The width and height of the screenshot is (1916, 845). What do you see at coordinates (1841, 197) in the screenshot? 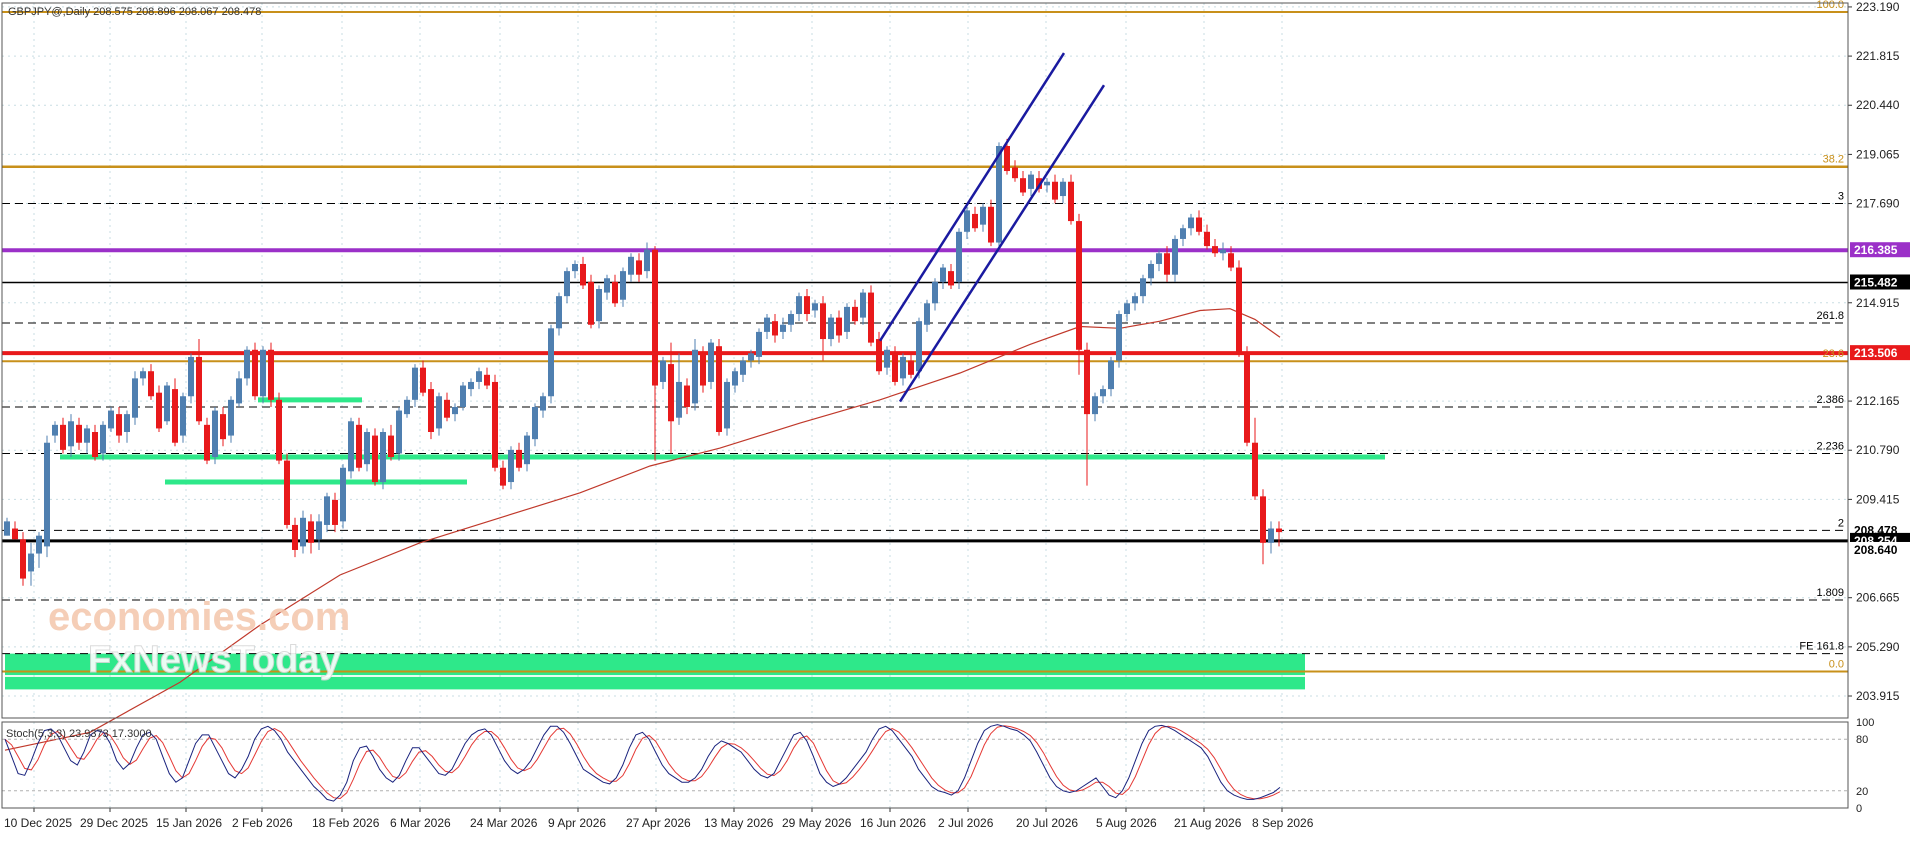
I see `level-label: 3` at bounding box center [1841, 197].